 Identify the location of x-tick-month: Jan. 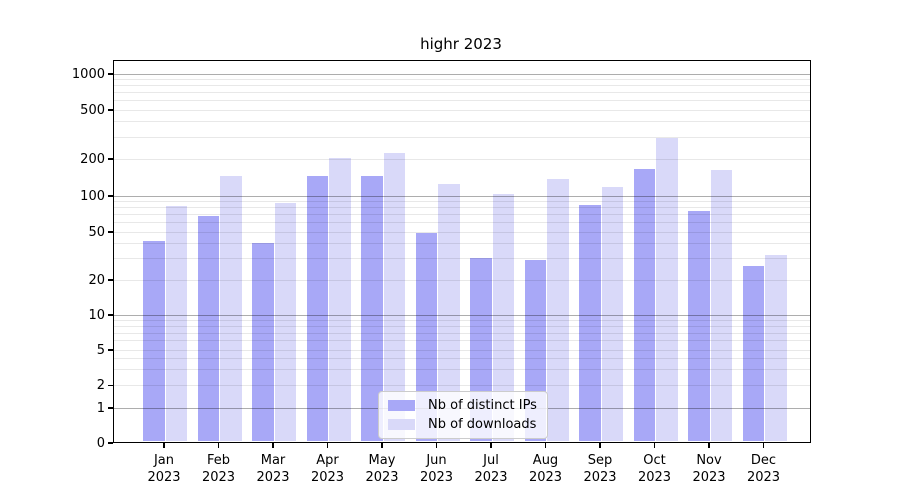
(164, 460).